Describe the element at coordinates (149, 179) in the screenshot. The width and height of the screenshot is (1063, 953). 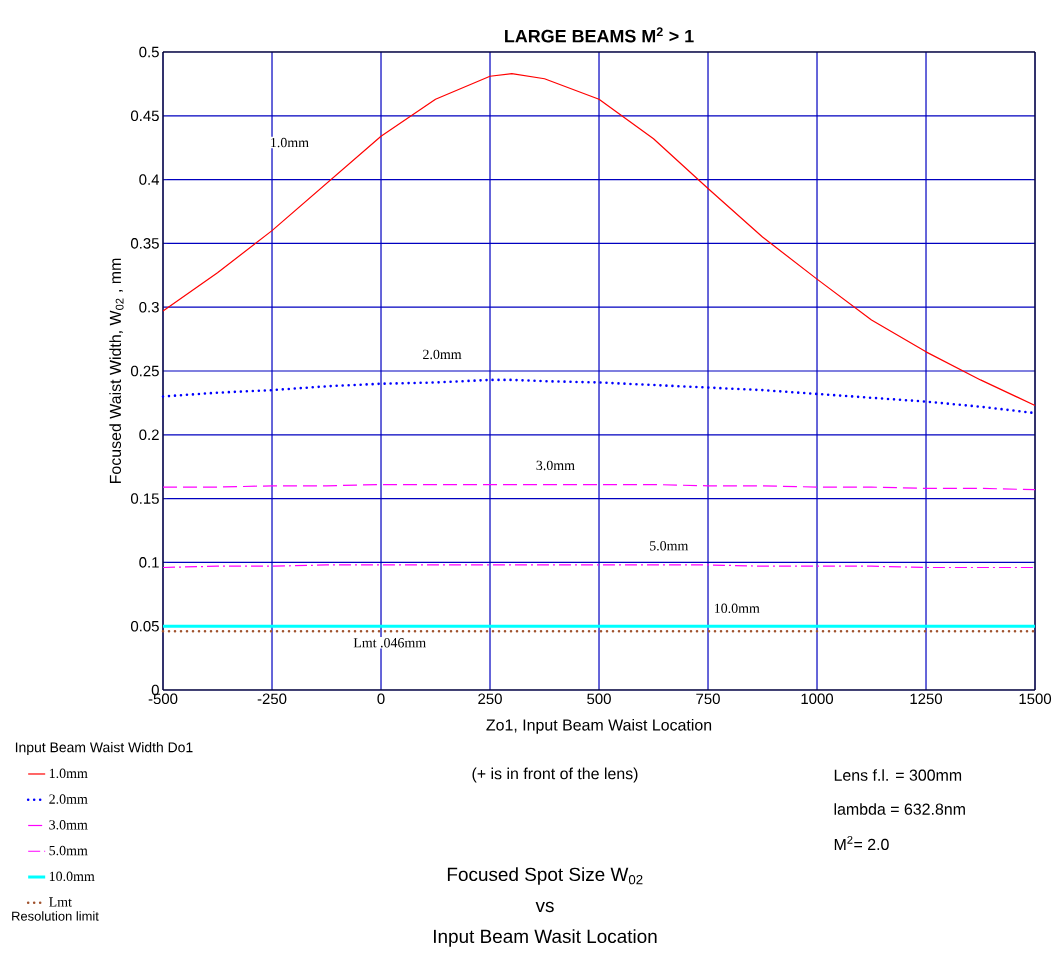
I see `y-tick-label: 0.4` at that location.